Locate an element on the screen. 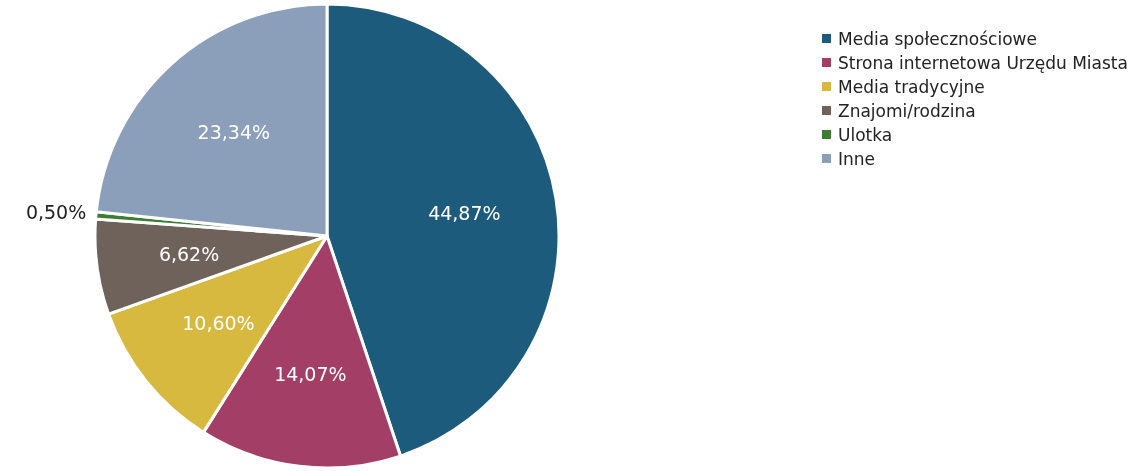 Image resolution: width=1137 pixels, height=471 pixels. legend-label: Media społecznościowe is located at coordinates (937, 38).